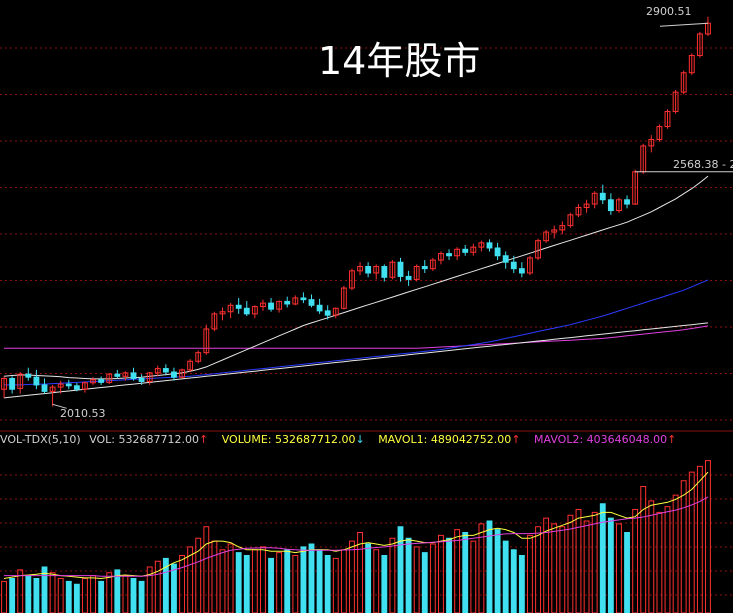 This screenshot has height=613, width=733. Describe the element at coordinates (144, 439) in the screenshot. I see `vol-value: VOL: 532687712.00` at that location.